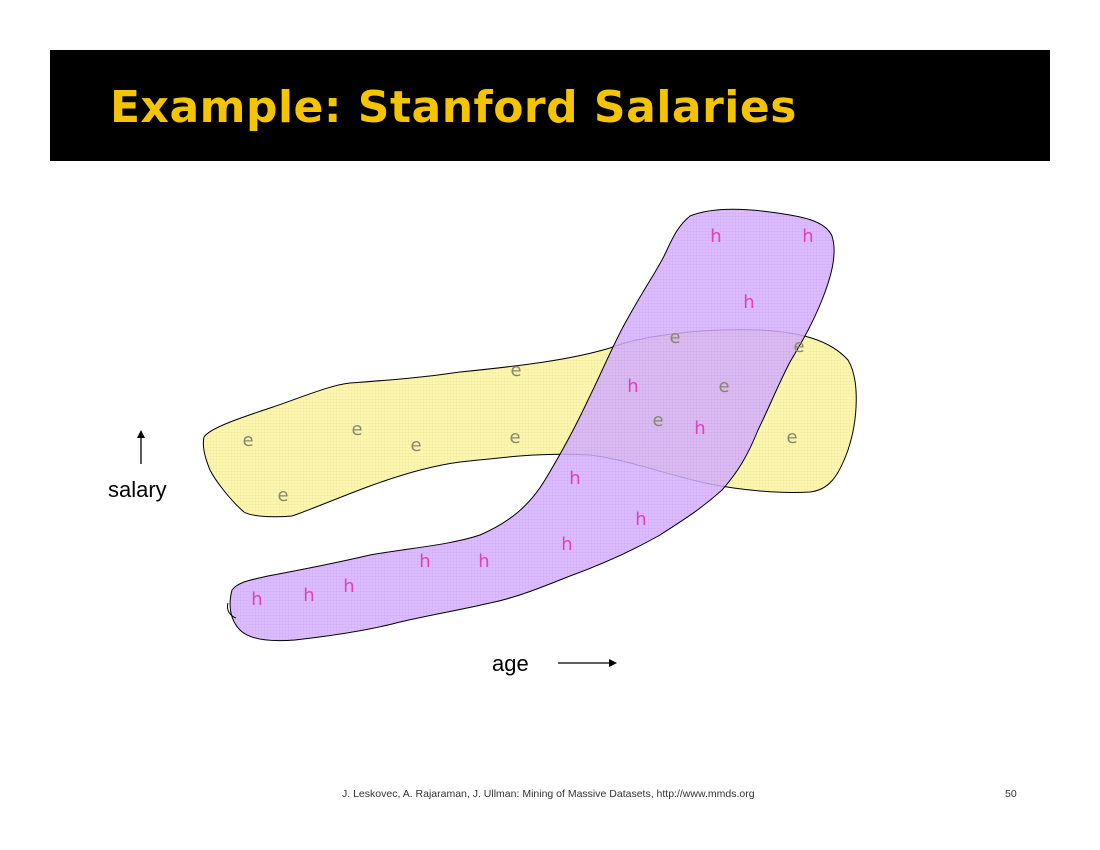 This screenshot has height=850, width=1100. I want to click on slide-number: 50, so click(1011, 794).